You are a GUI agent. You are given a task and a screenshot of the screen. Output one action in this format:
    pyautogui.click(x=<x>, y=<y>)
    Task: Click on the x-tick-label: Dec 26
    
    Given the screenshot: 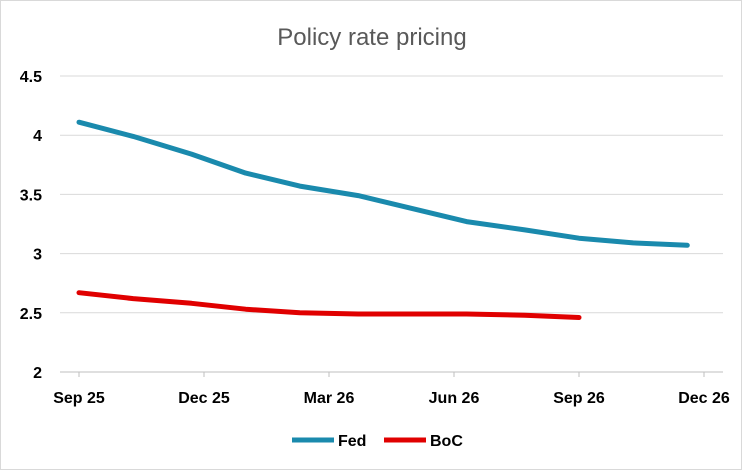 What is the action you would take?
    pyautogui.click(x=704, y=398)
    